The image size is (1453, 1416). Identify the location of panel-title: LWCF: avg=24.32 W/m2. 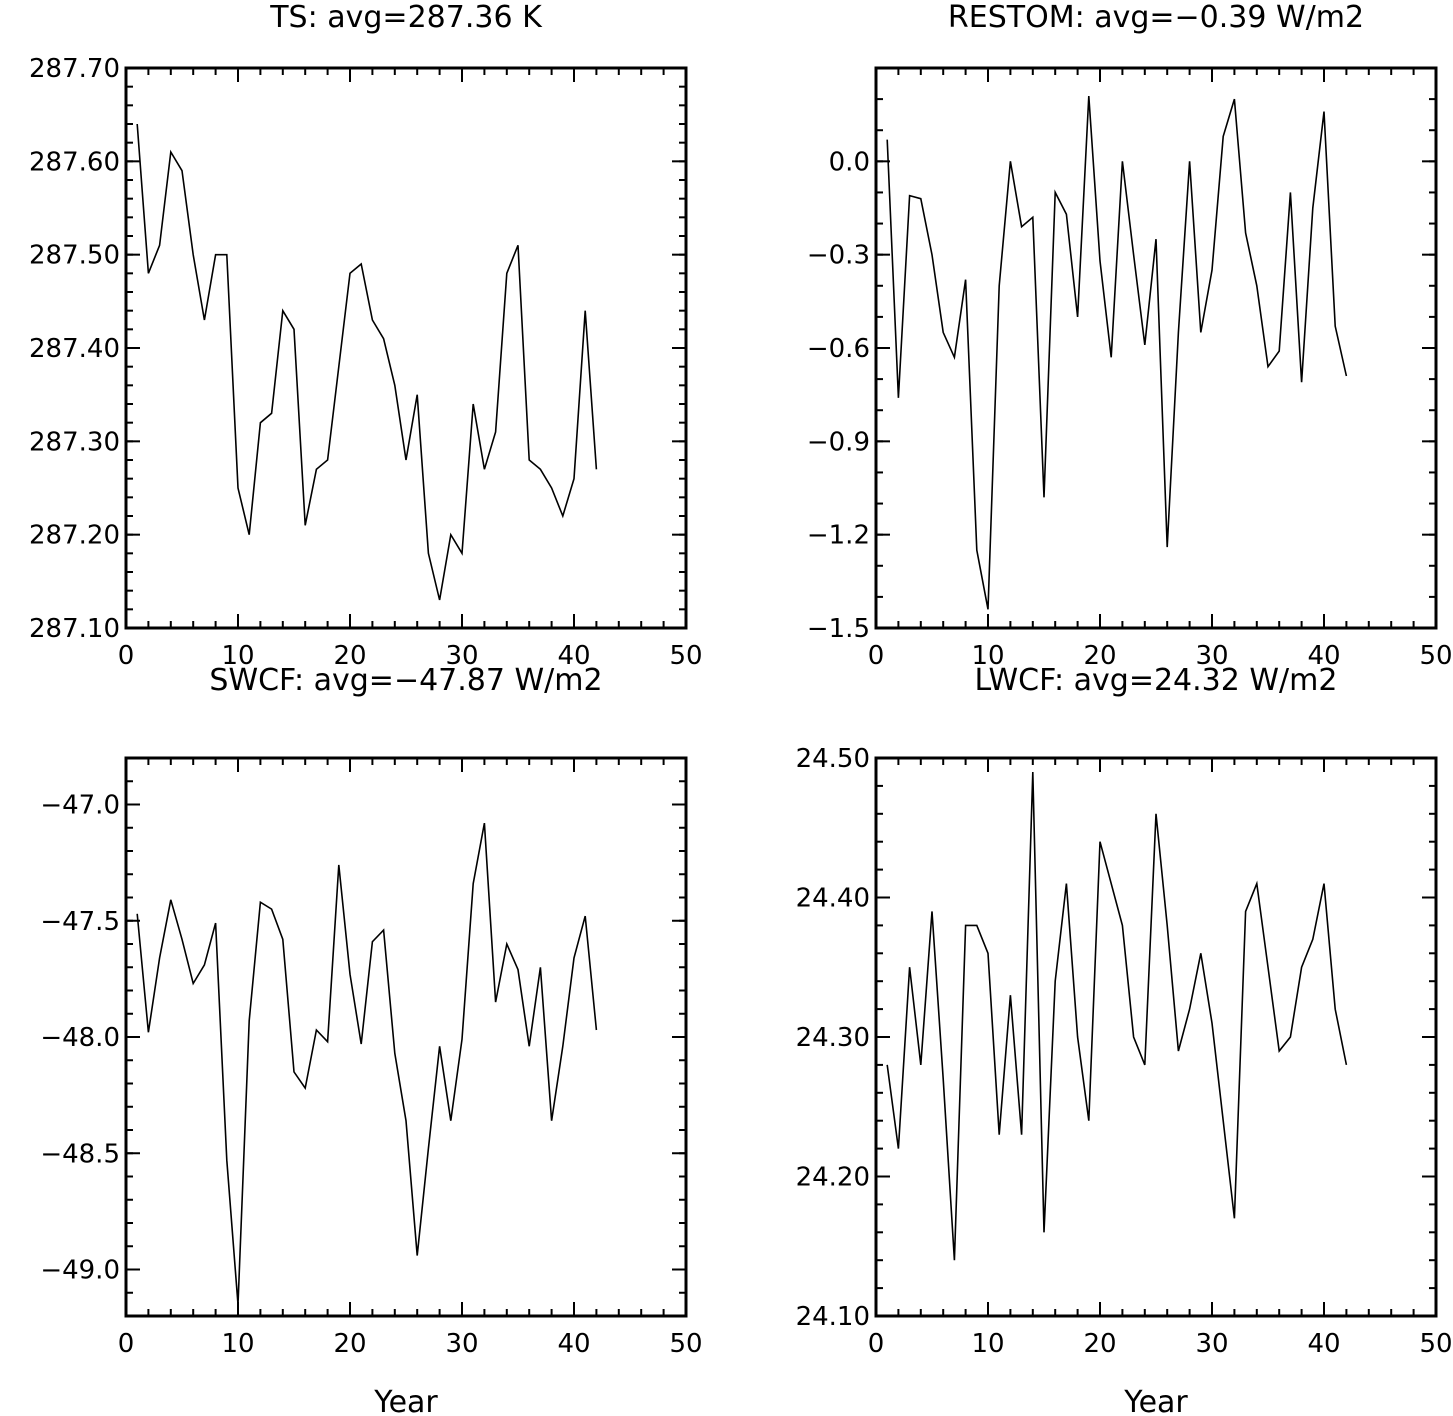
(1156, 680).